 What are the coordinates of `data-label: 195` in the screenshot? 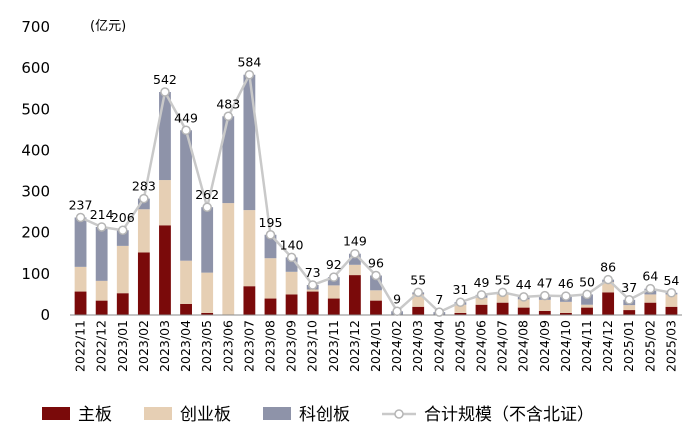 It's located at (271, 222).